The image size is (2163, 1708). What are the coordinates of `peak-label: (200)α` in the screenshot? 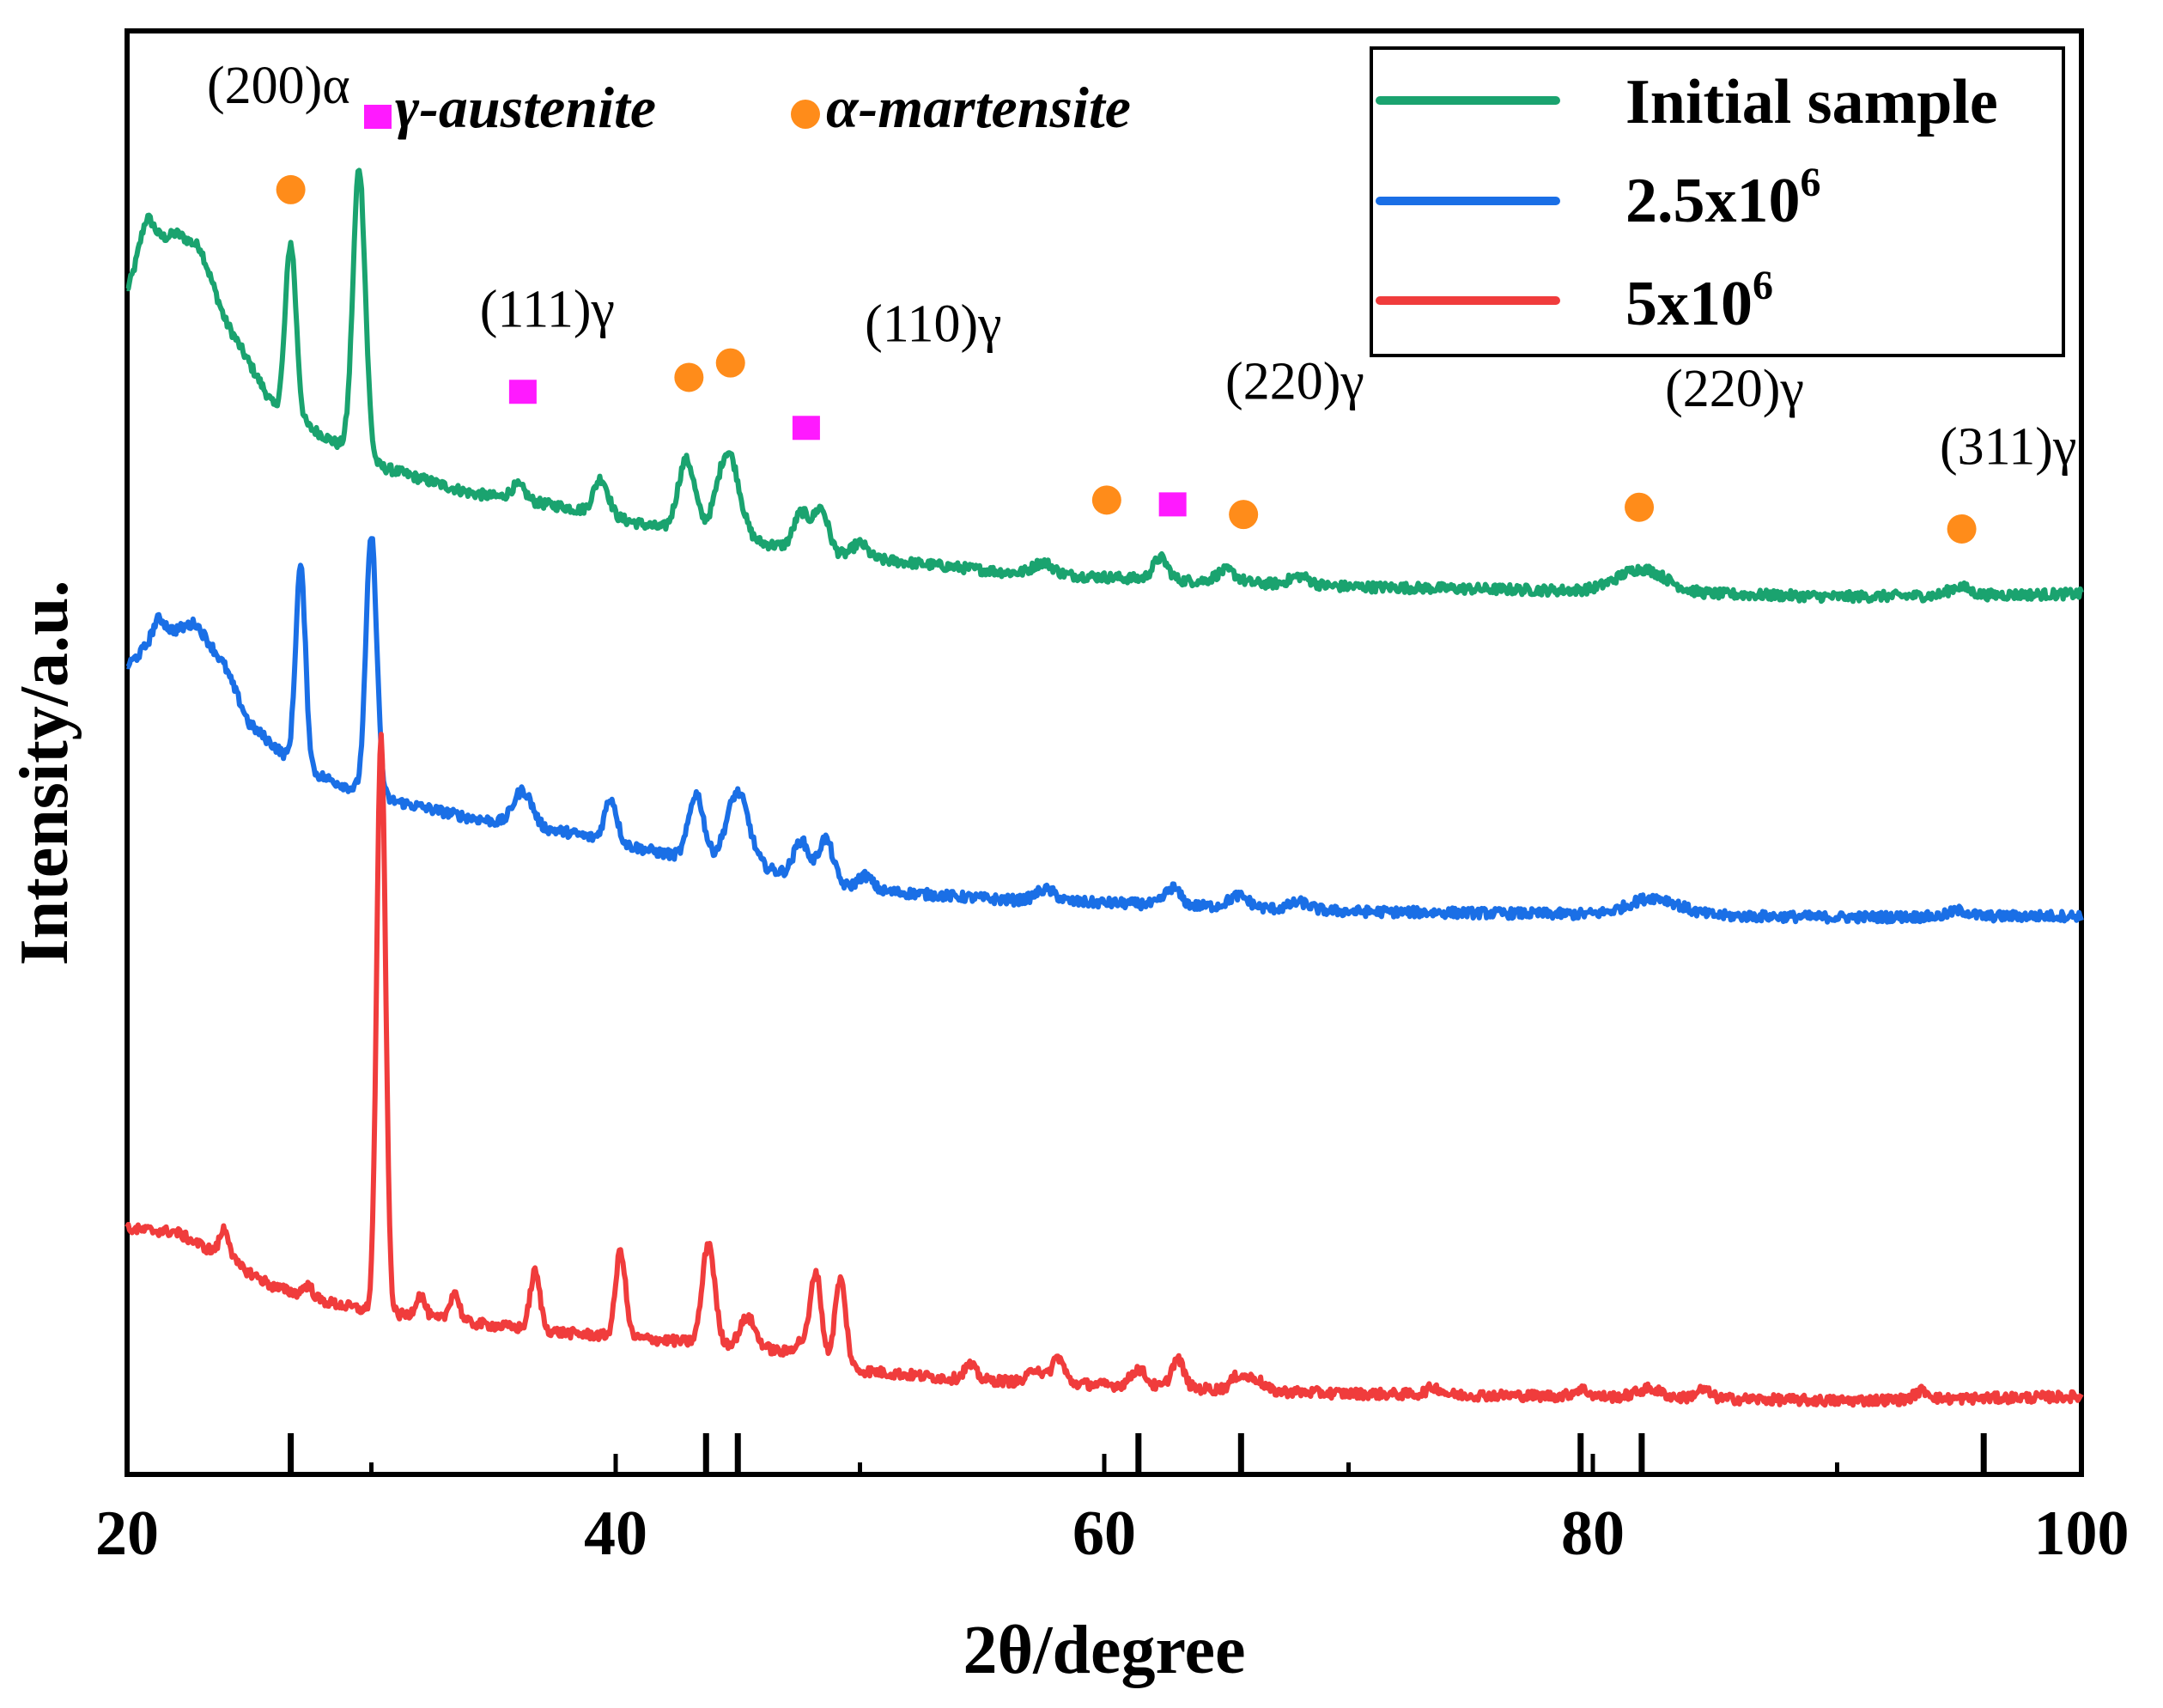 It's located at (278, 86).